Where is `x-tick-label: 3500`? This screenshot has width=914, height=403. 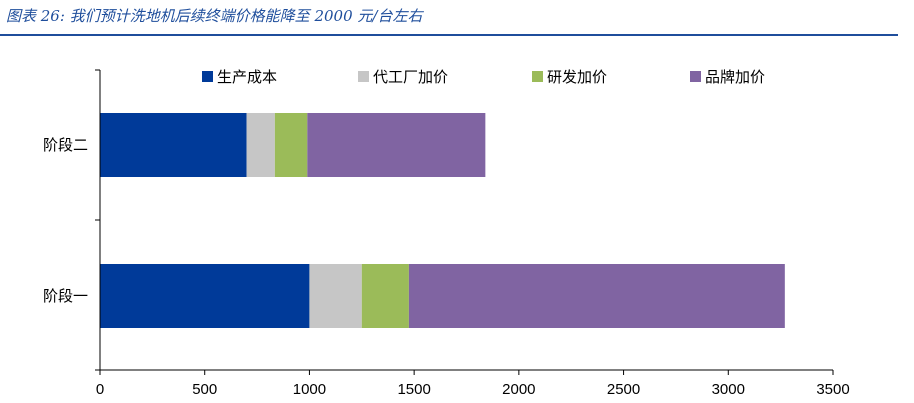 x-tick-label: 3500 is located at coordinates (832, 389).